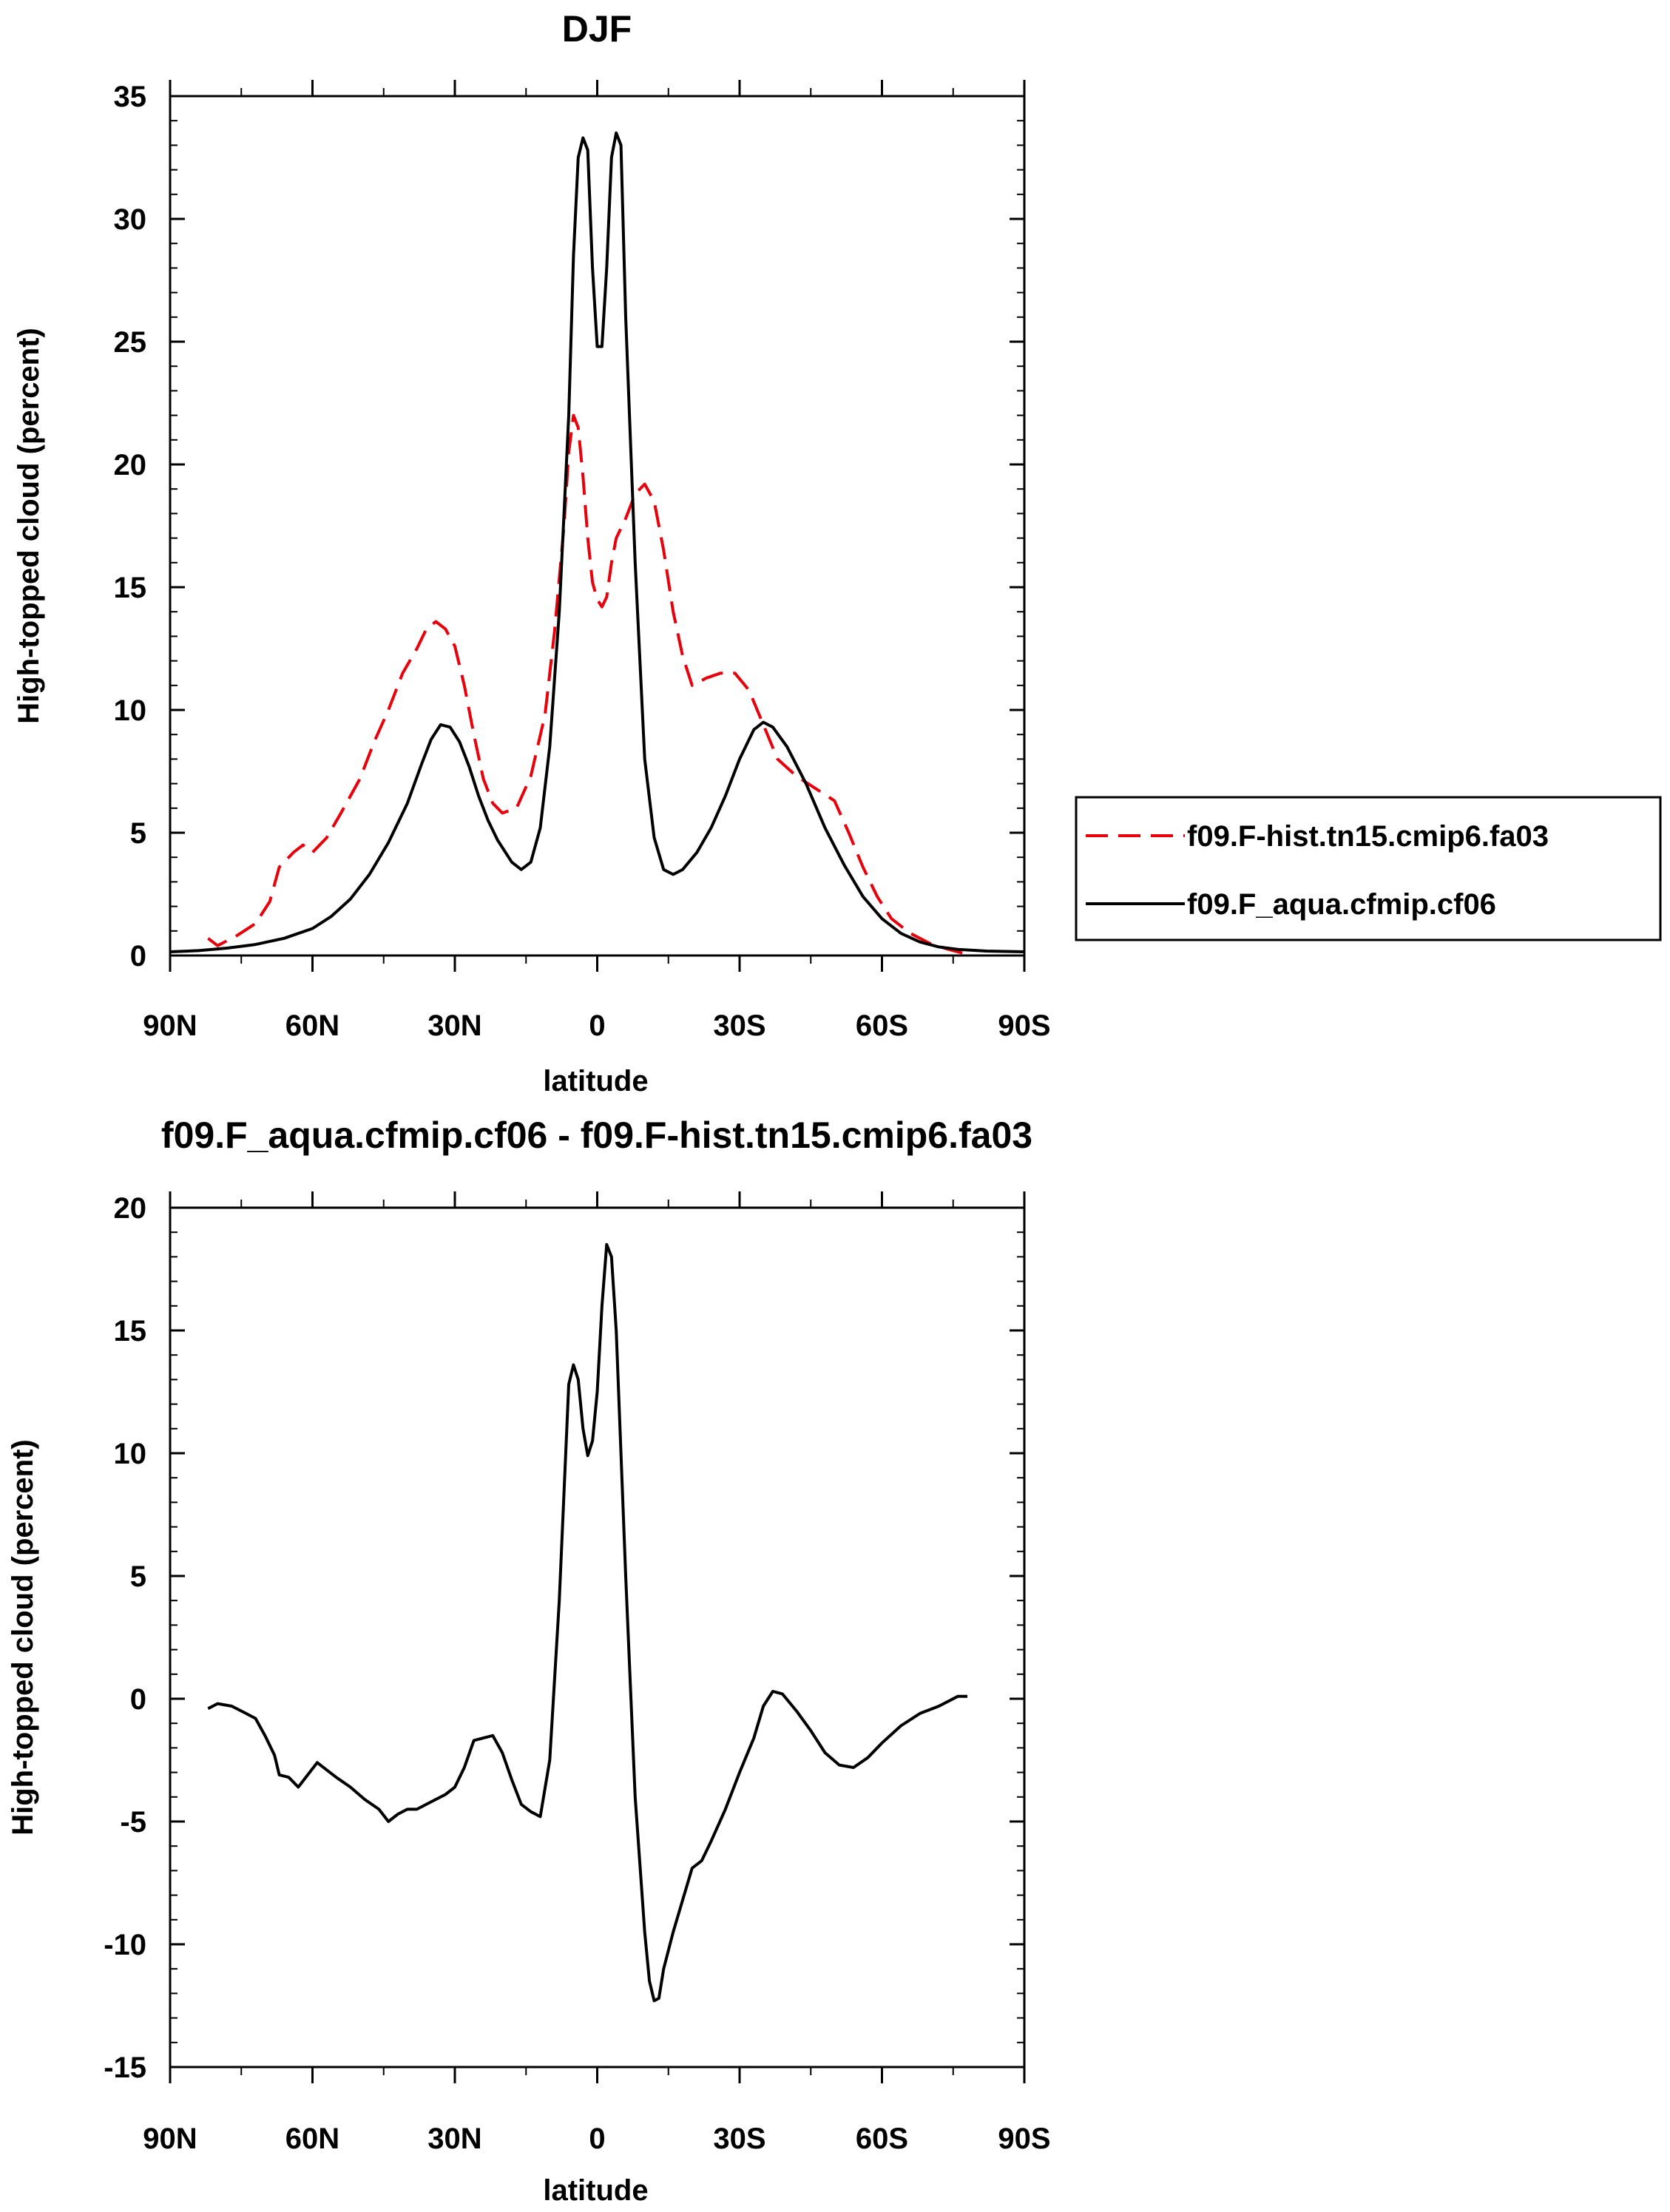 The height and width of the screenshot is (2212, 1670). I want to click on y-tick-label: 35, so click(130, 97).